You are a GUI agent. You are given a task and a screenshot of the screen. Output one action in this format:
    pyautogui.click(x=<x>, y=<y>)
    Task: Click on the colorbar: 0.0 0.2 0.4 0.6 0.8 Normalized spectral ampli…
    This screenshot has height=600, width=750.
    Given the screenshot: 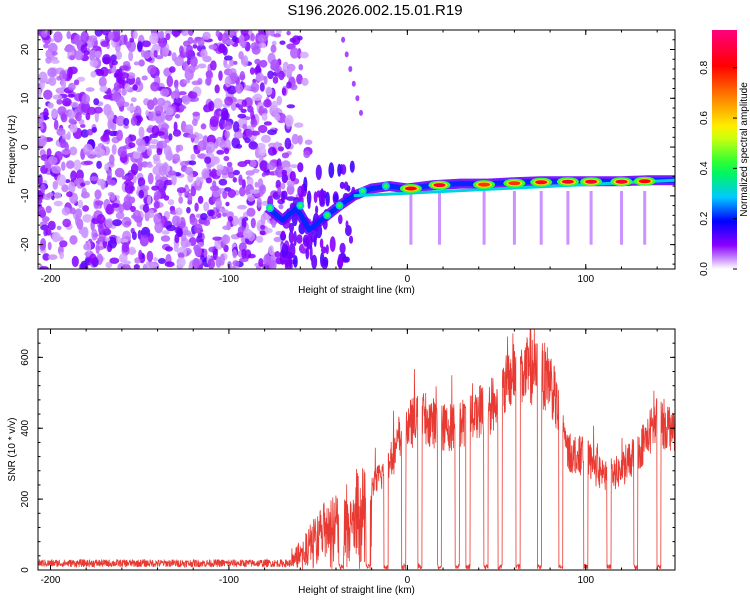 What is the action you would take?
    pyautogui.click(x=724, y=153)
    